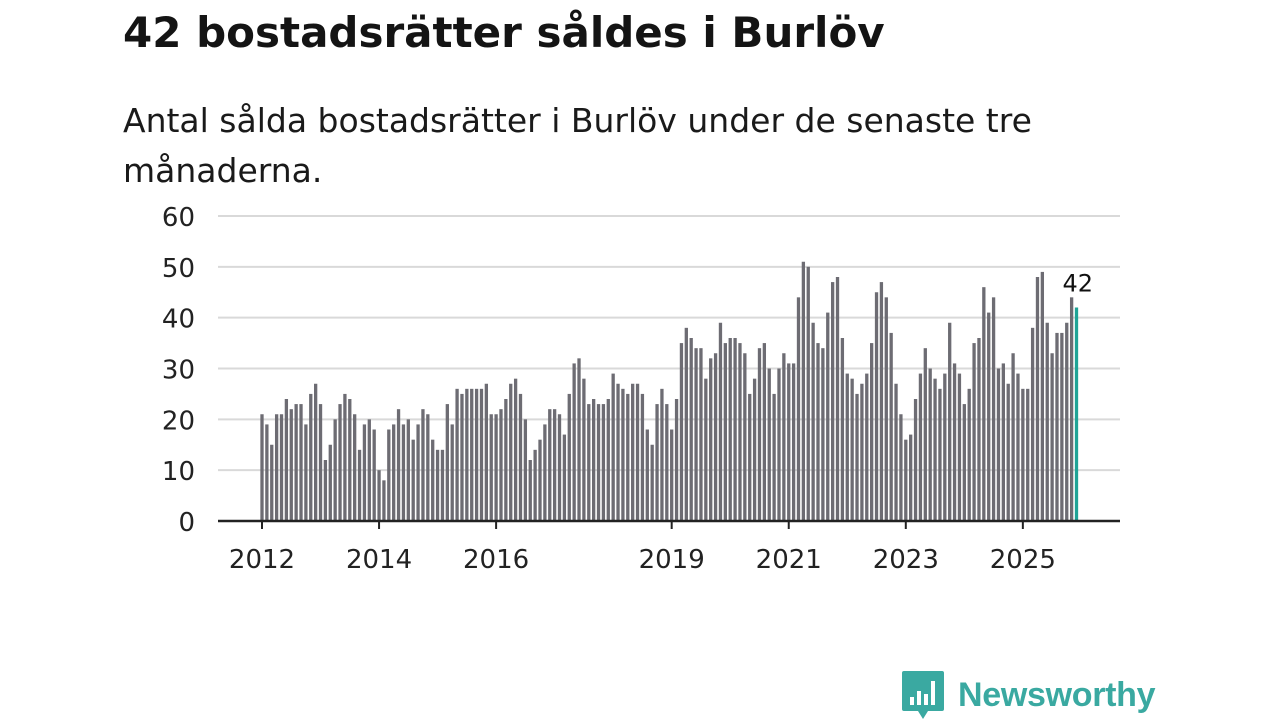  I want to click on x-tick-label: 2016, so click(496, 560).